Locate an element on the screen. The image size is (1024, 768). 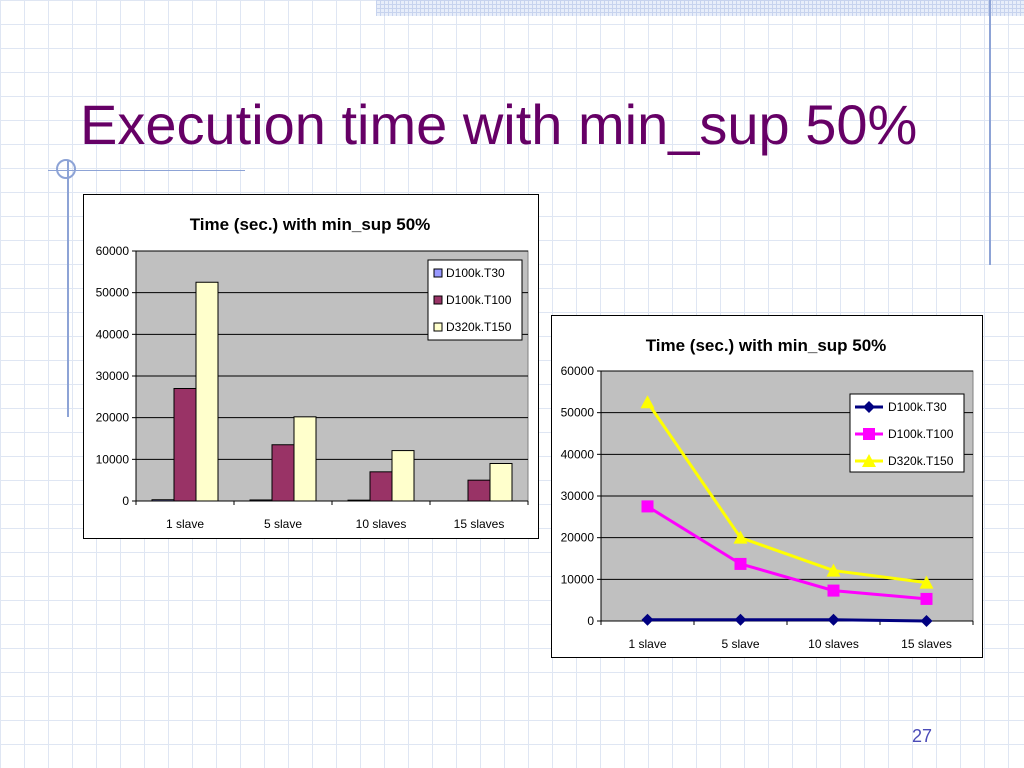
left-decorative-line is located at coordinates (68, 288).